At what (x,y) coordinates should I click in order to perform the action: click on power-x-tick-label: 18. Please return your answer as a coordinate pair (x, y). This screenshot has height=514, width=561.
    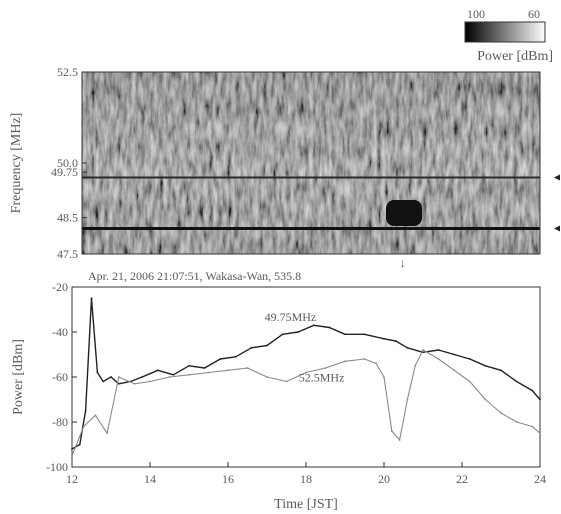
    Looking at the image, I should click on (306, 479).